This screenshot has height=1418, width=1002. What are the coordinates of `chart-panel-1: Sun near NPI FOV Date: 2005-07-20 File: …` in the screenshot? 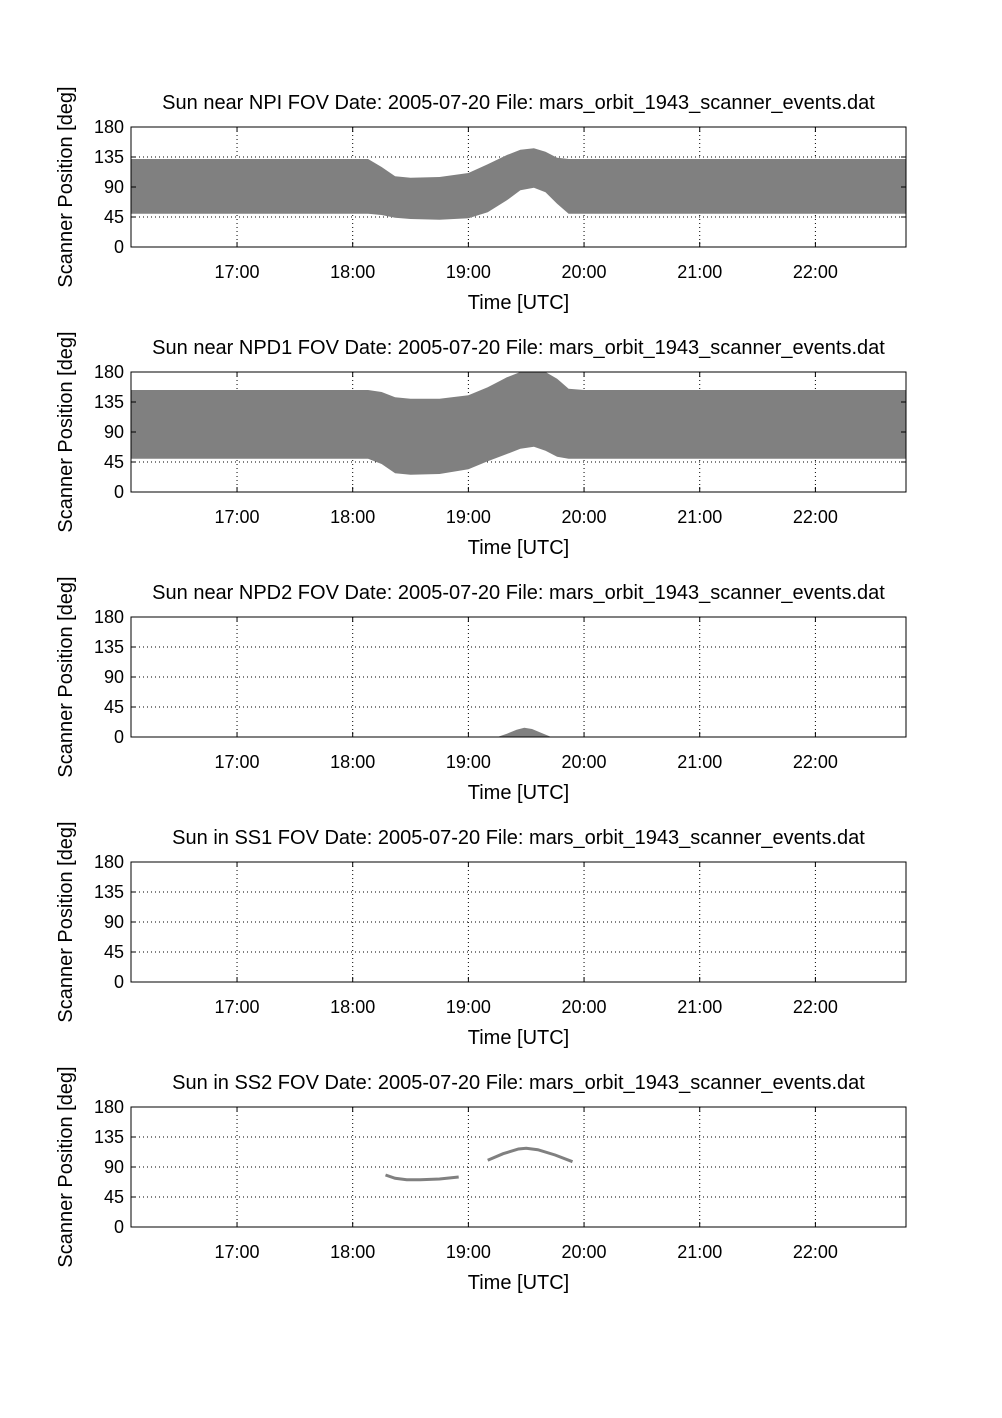 It's located at (481, 200).